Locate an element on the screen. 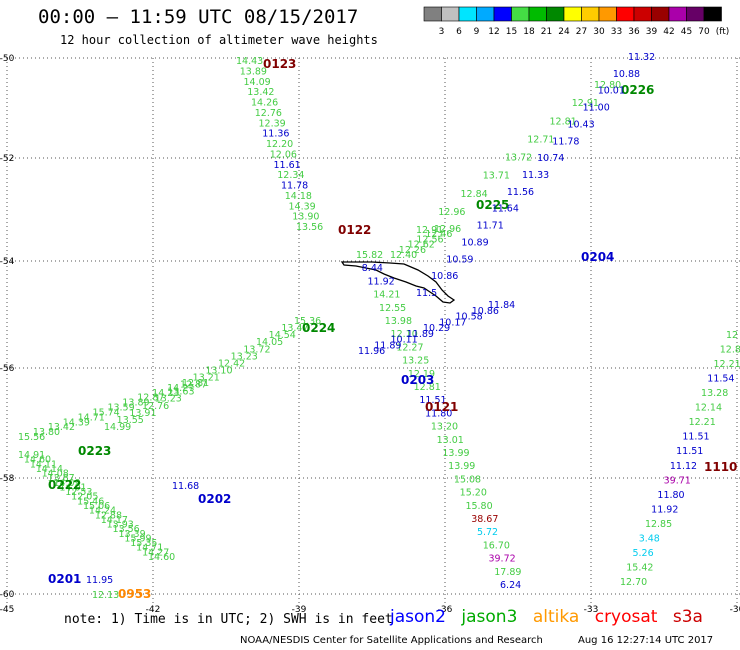 The image size is (740, 650). wave-height-value: 13.28 is located at coordinates (714, 393).